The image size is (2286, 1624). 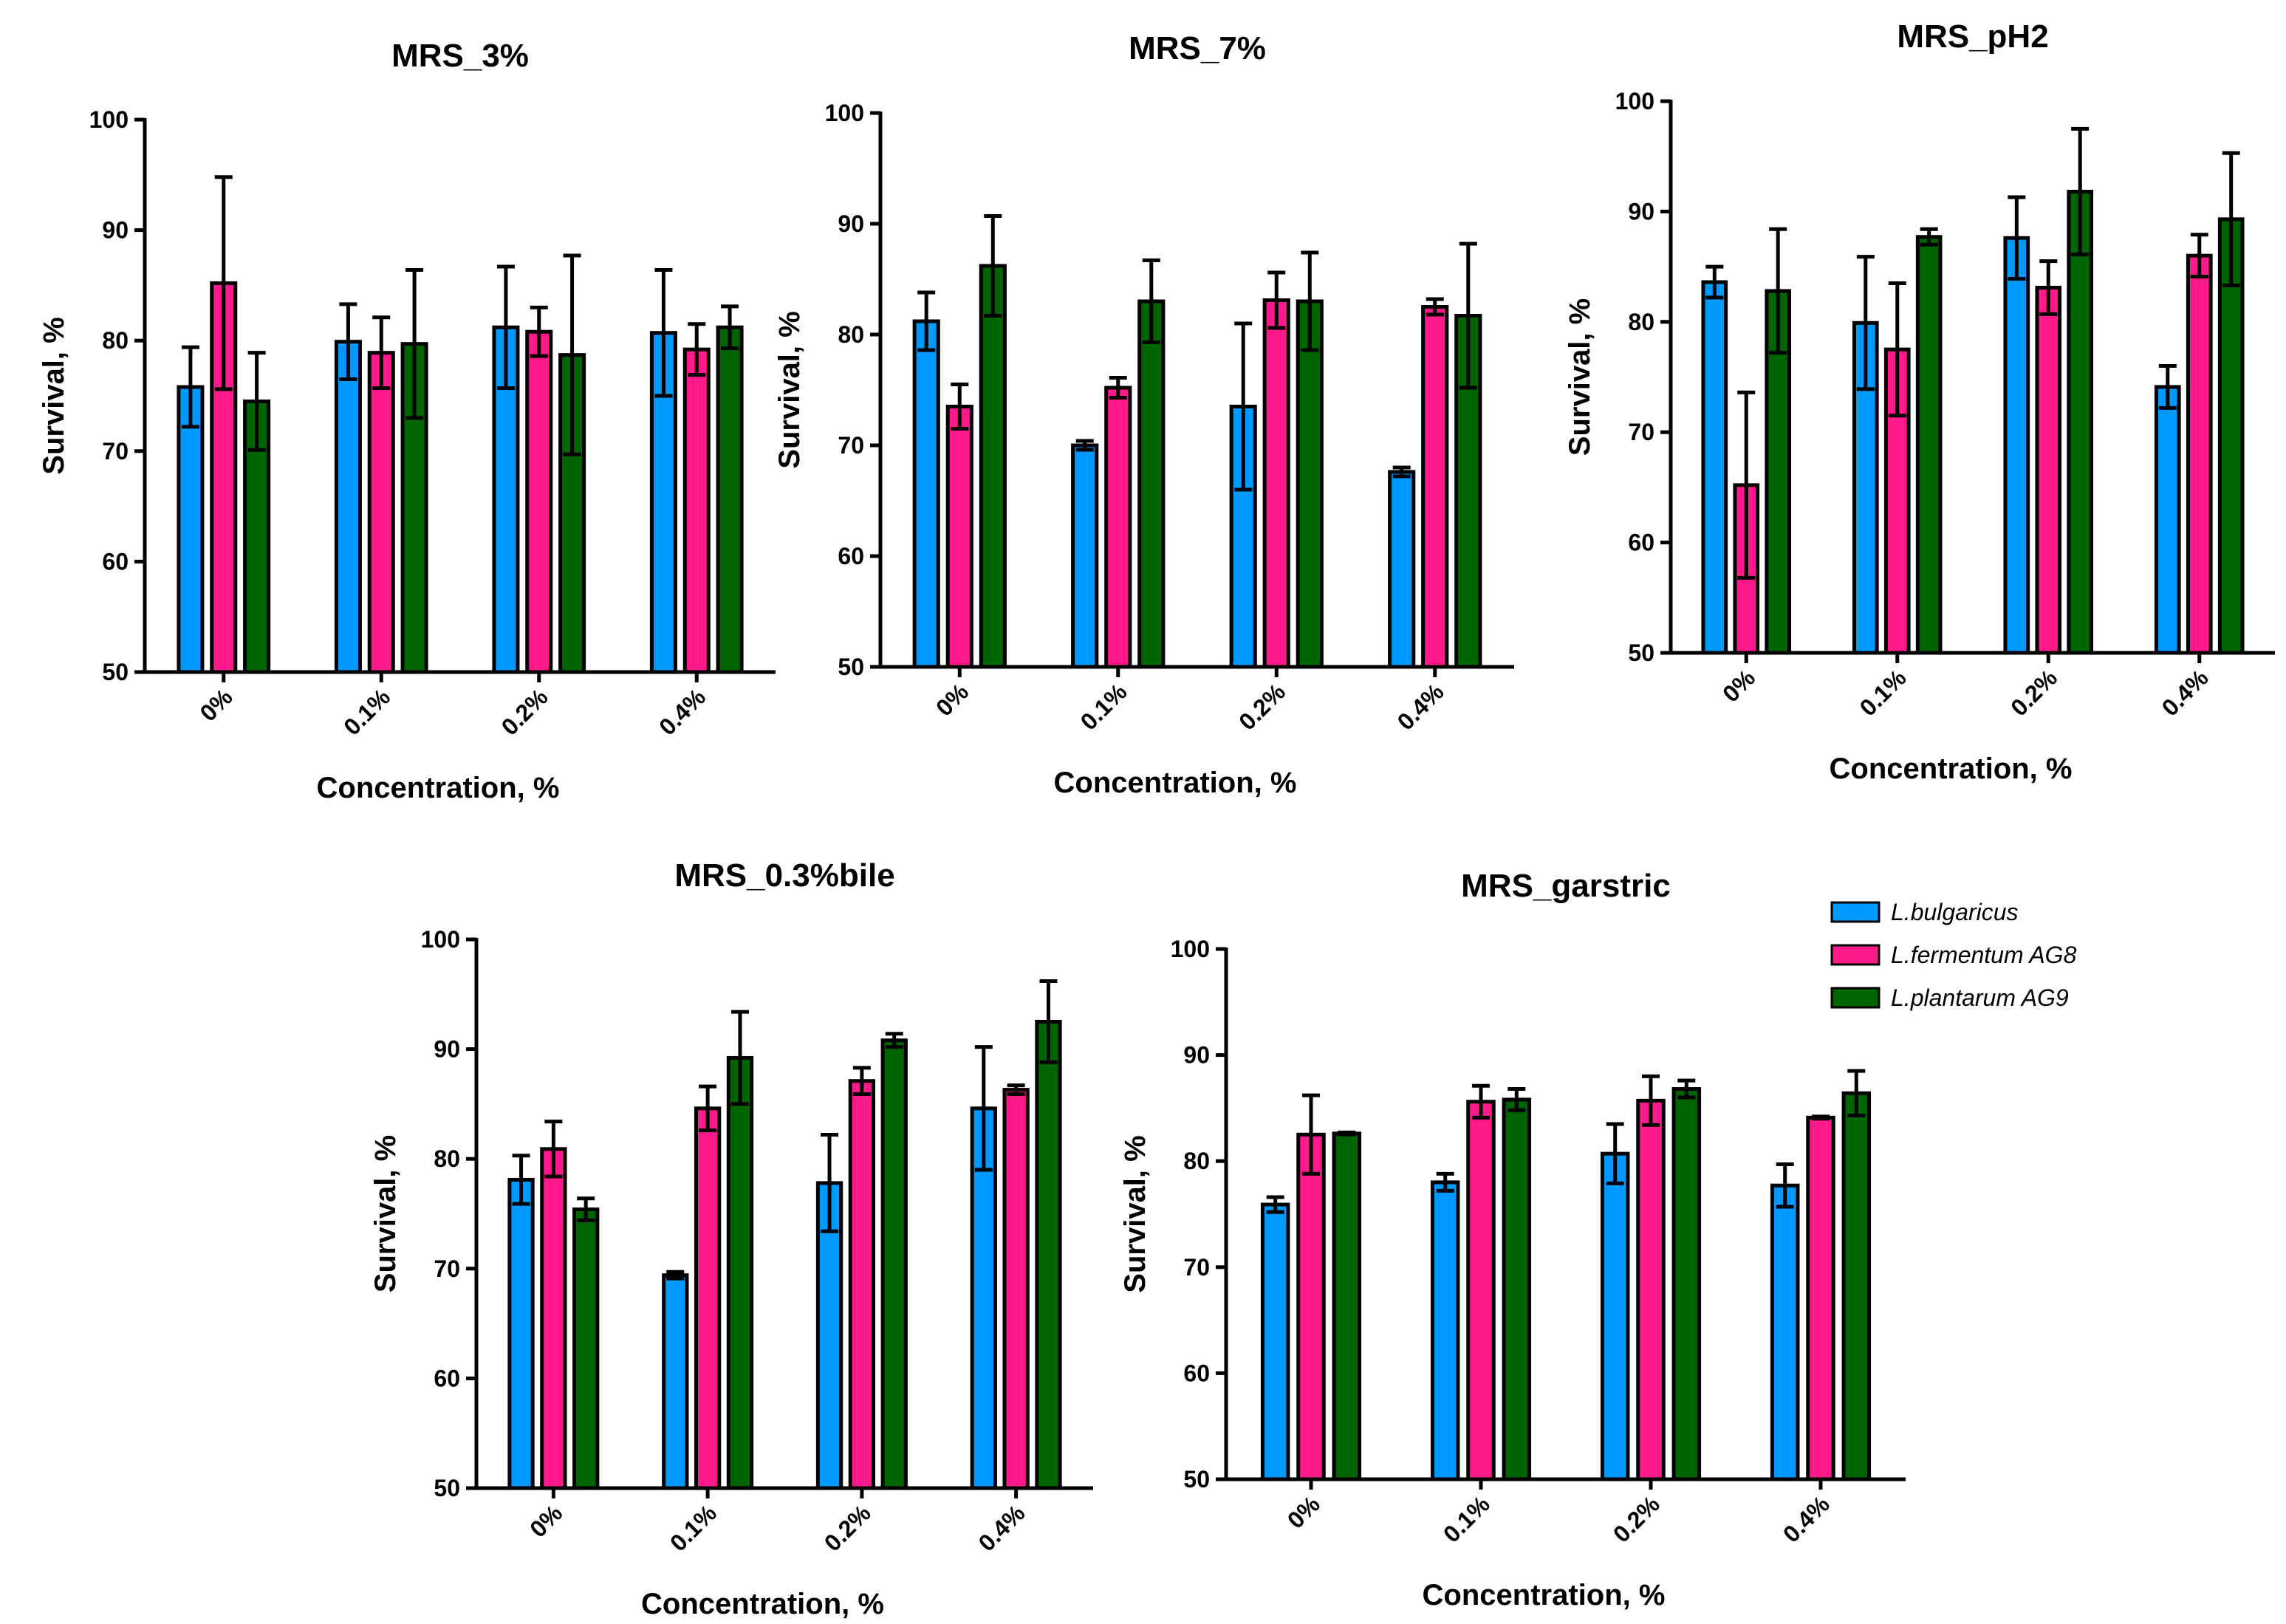 What do you see at coordinates (1972, 36) in the screenshot?
I see `chart-title: MRS_pH2` at bounding box center [1972, 36].